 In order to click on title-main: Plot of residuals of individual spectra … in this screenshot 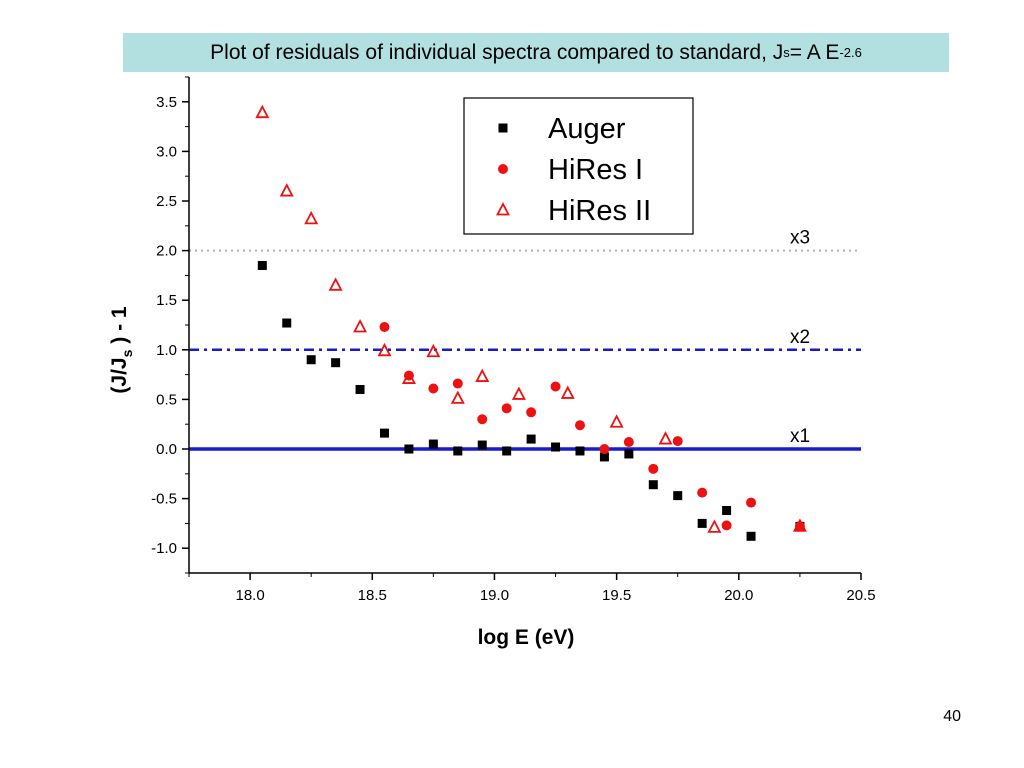, I will do `click(497, 52)`.